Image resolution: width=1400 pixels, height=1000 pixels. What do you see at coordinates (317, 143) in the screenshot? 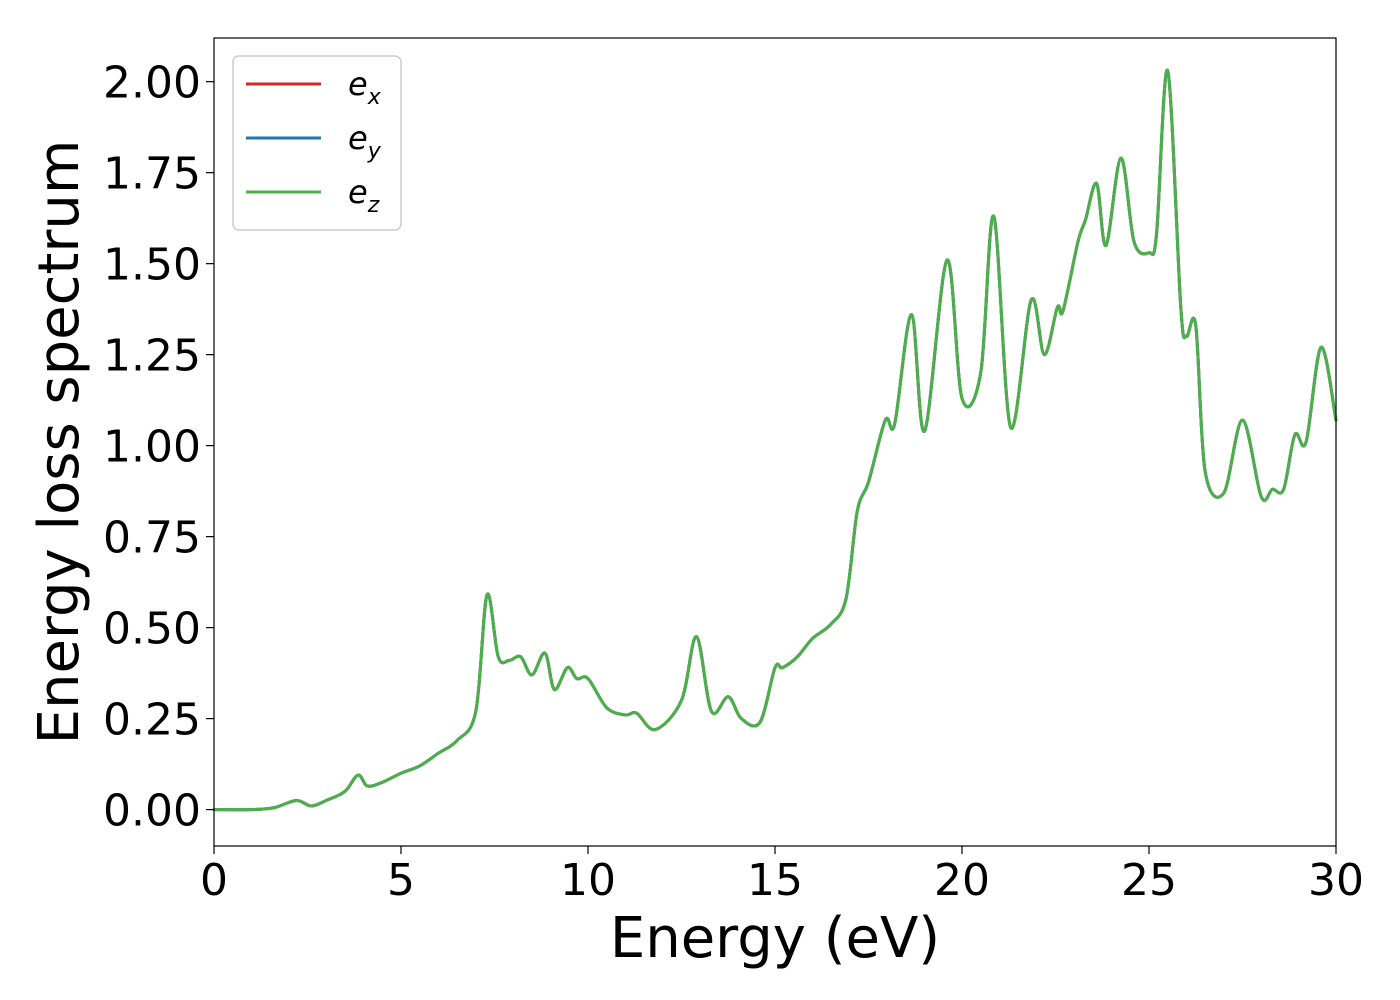
I see `legend-box` at bounding box center [317, 143].